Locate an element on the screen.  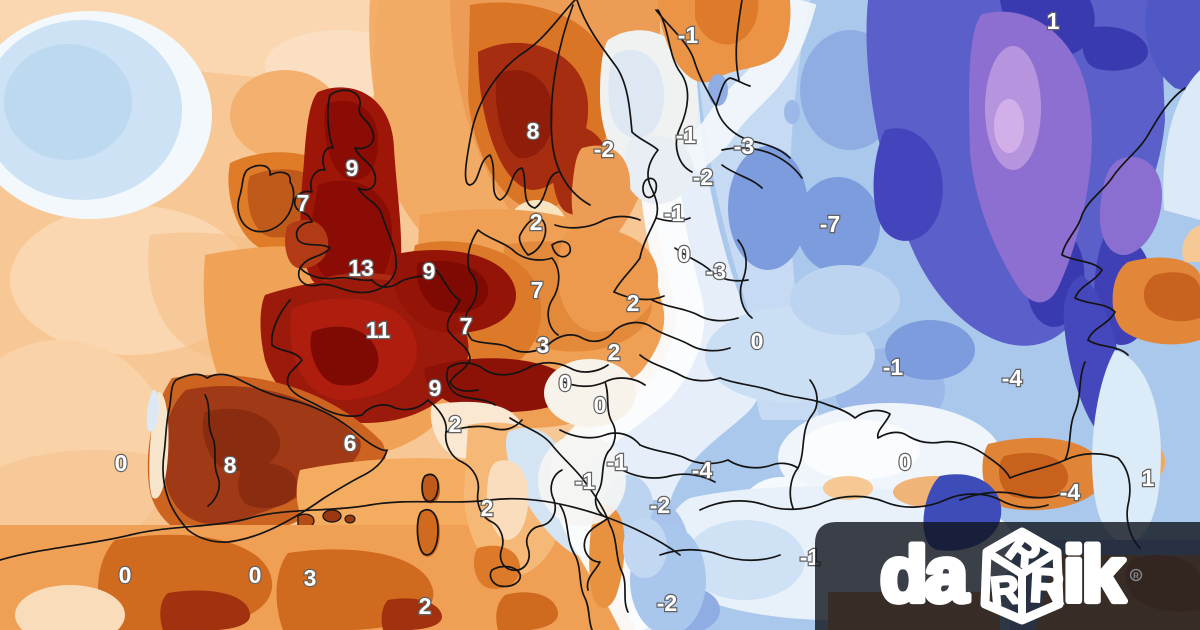
svg-text: -7 is located at coordinates (830, 224).